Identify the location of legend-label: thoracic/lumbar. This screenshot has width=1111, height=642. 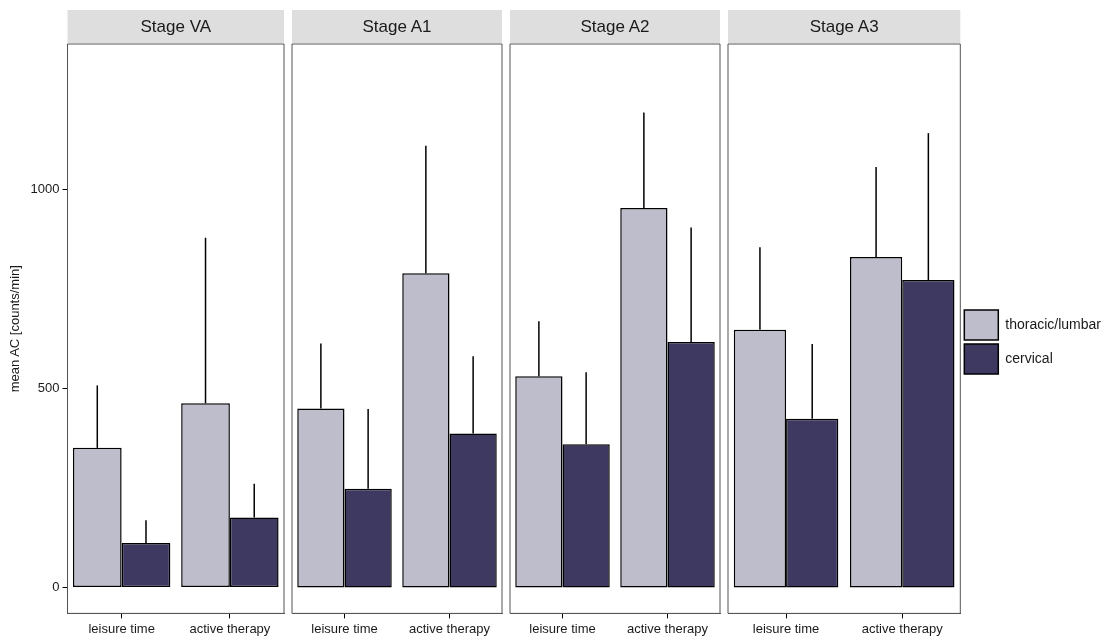
(1053, 323).